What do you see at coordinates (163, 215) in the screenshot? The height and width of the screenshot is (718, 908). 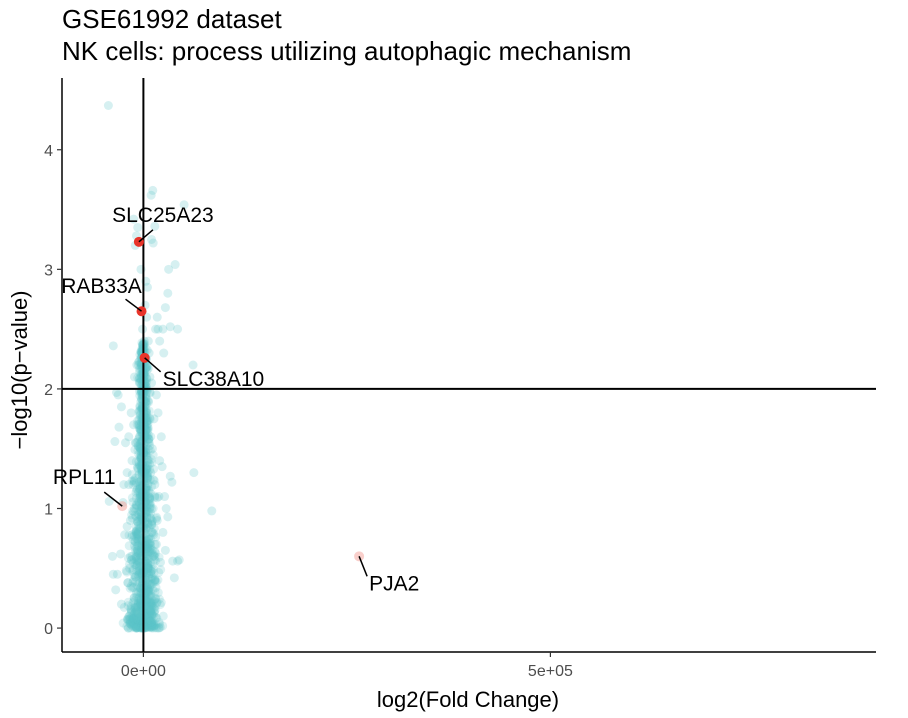 I see `gene-label: SLC25A23` at bounding box center [163, 215].